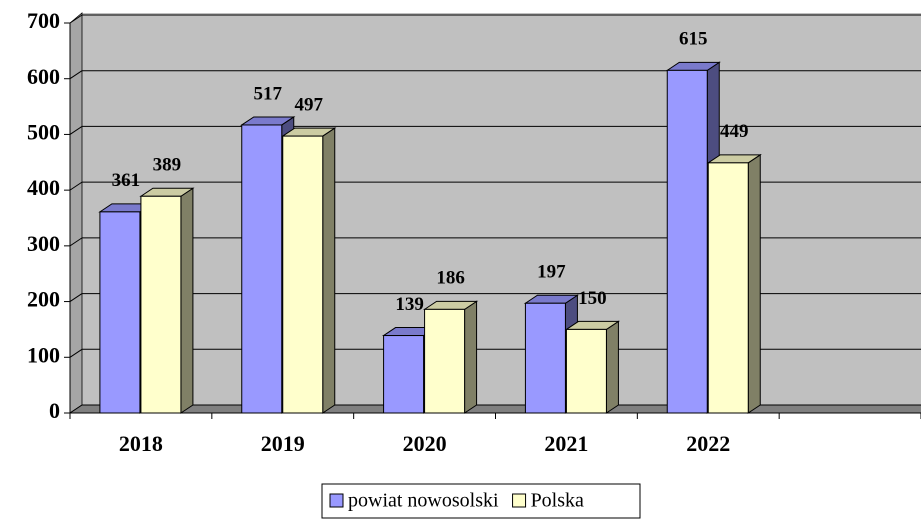 The height and width of the screenshot is (520, 921). I want to click on y-tick-label: 0, so click(54, 410).